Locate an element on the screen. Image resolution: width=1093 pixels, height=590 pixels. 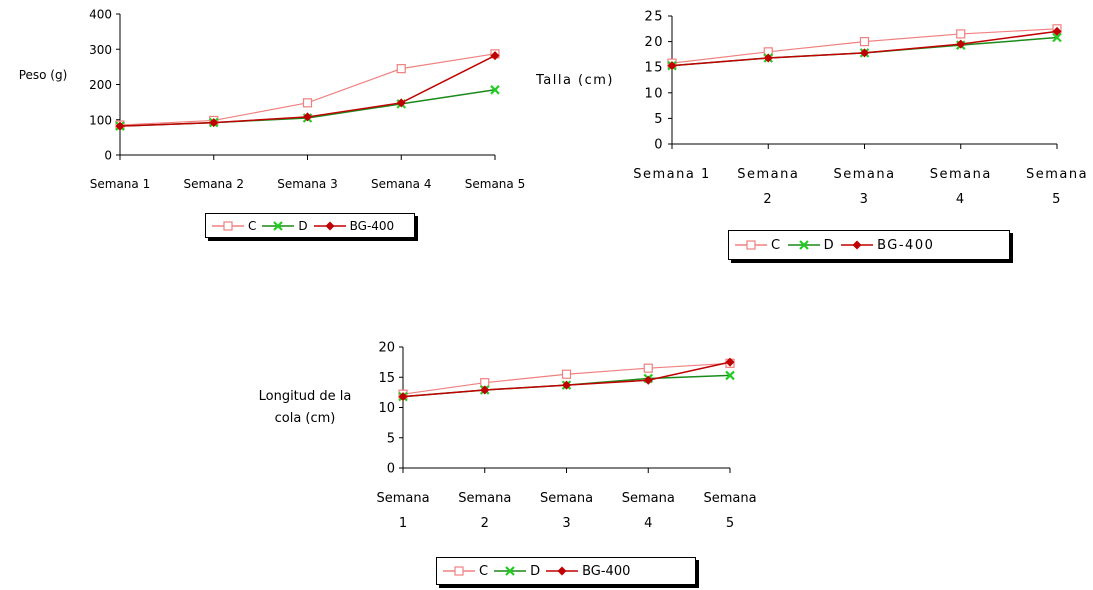
y-tick-label: 25 is located at coordinates (654, 17).